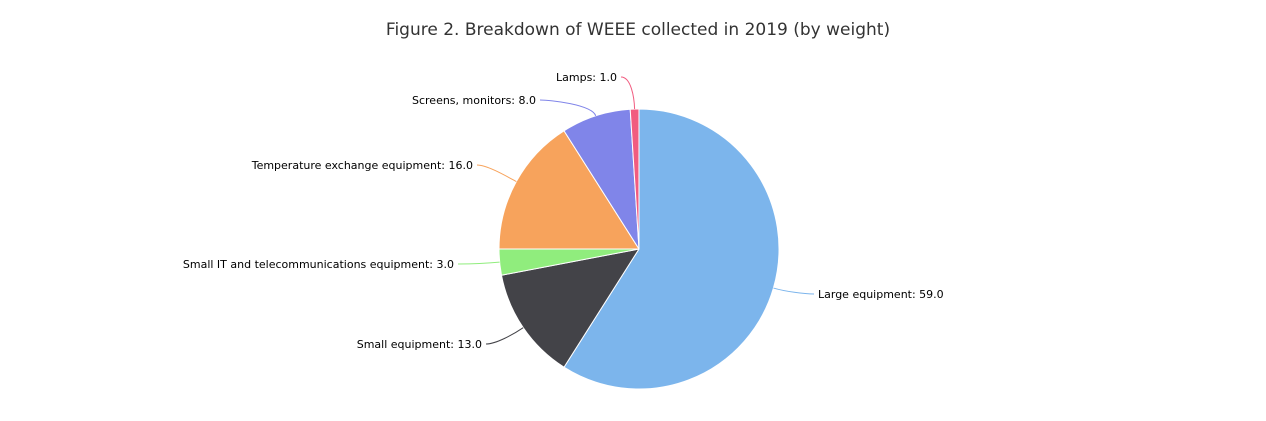 This screenshot has width=1266, height=421. What do you see at coordinates (478, 263) in the screenshot?
I see `connector-small-it-and-telecommunications-equipment` at bounding box center [478, 263].